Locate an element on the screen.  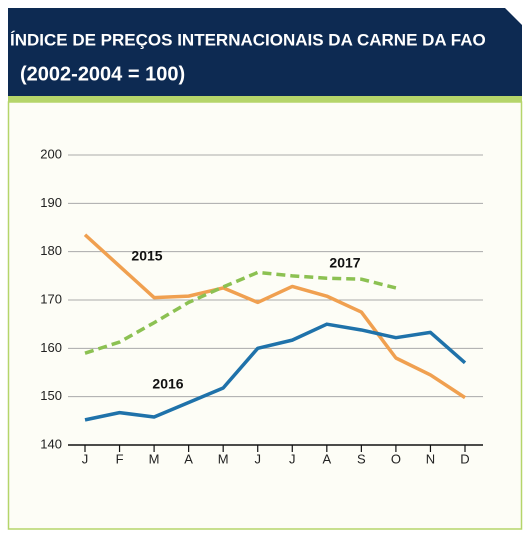
x-tick-label: D is located at coordinates (464, 458).